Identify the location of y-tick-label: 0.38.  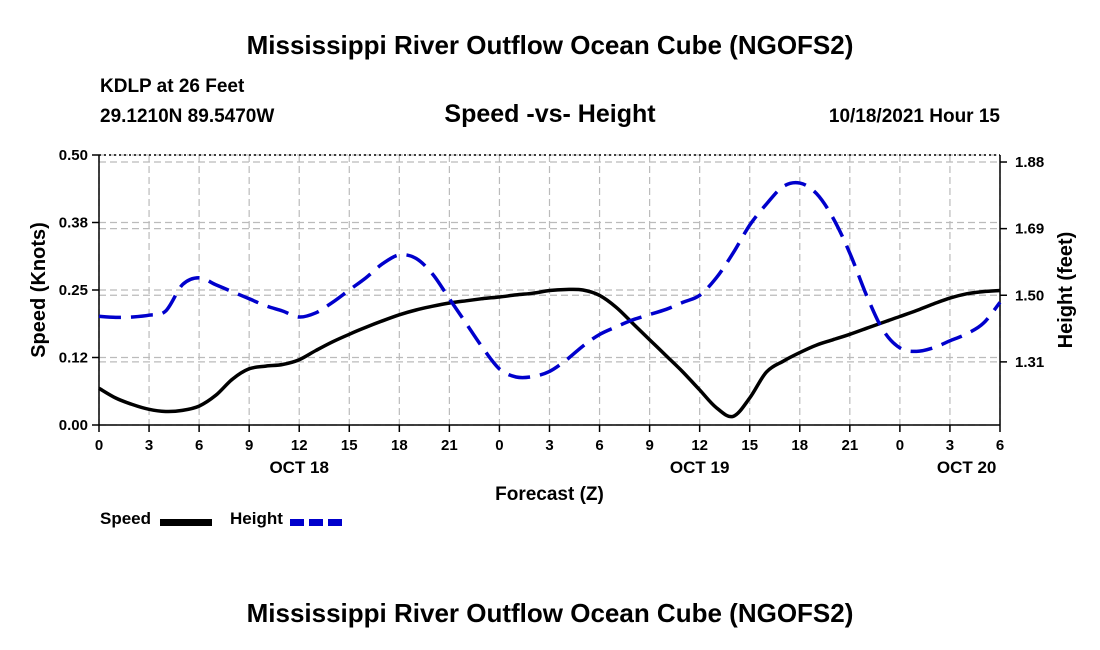
(73, 223).